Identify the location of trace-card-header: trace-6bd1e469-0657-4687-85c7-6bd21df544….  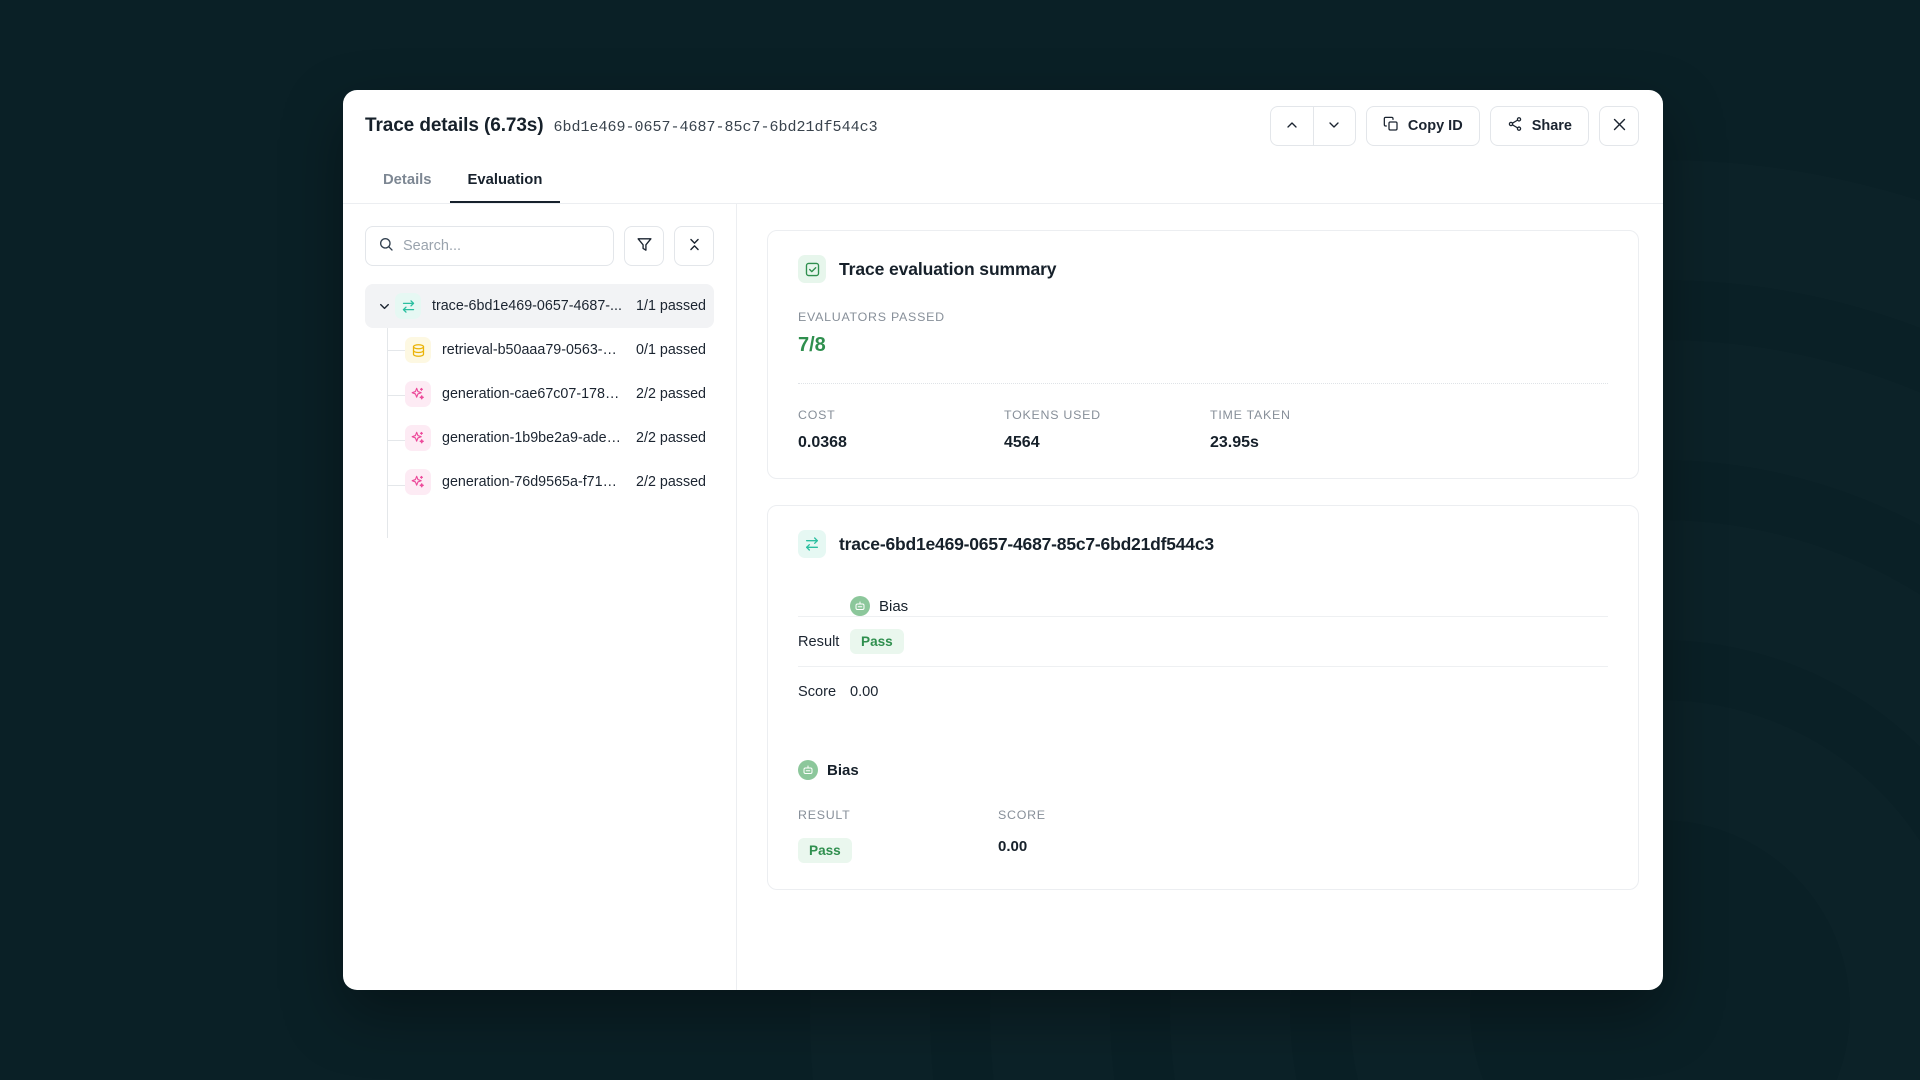
(1203, 544).